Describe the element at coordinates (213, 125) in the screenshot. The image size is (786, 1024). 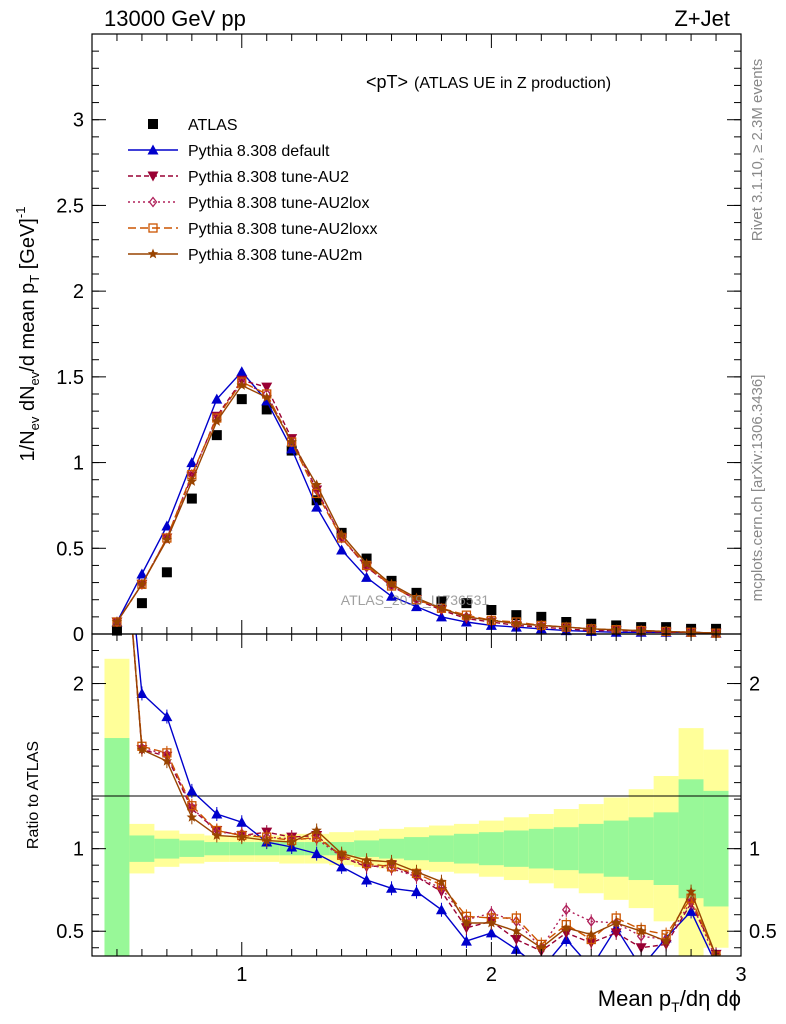
I see `legend-label-data: ATLAS` at that location.